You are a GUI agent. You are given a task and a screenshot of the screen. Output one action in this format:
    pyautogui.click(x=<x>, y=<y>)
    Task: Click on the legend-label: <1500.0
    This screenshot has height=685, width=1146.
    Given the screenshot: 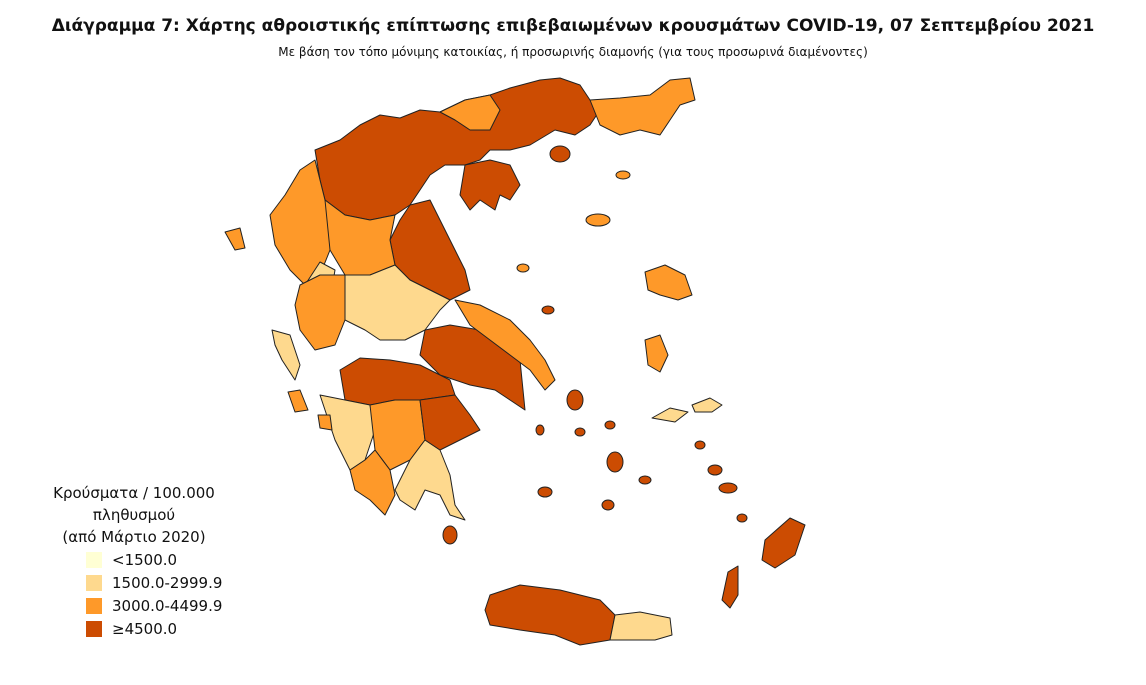 What is the action you would take?
    pyautogui.click(x=145, y=559)
    